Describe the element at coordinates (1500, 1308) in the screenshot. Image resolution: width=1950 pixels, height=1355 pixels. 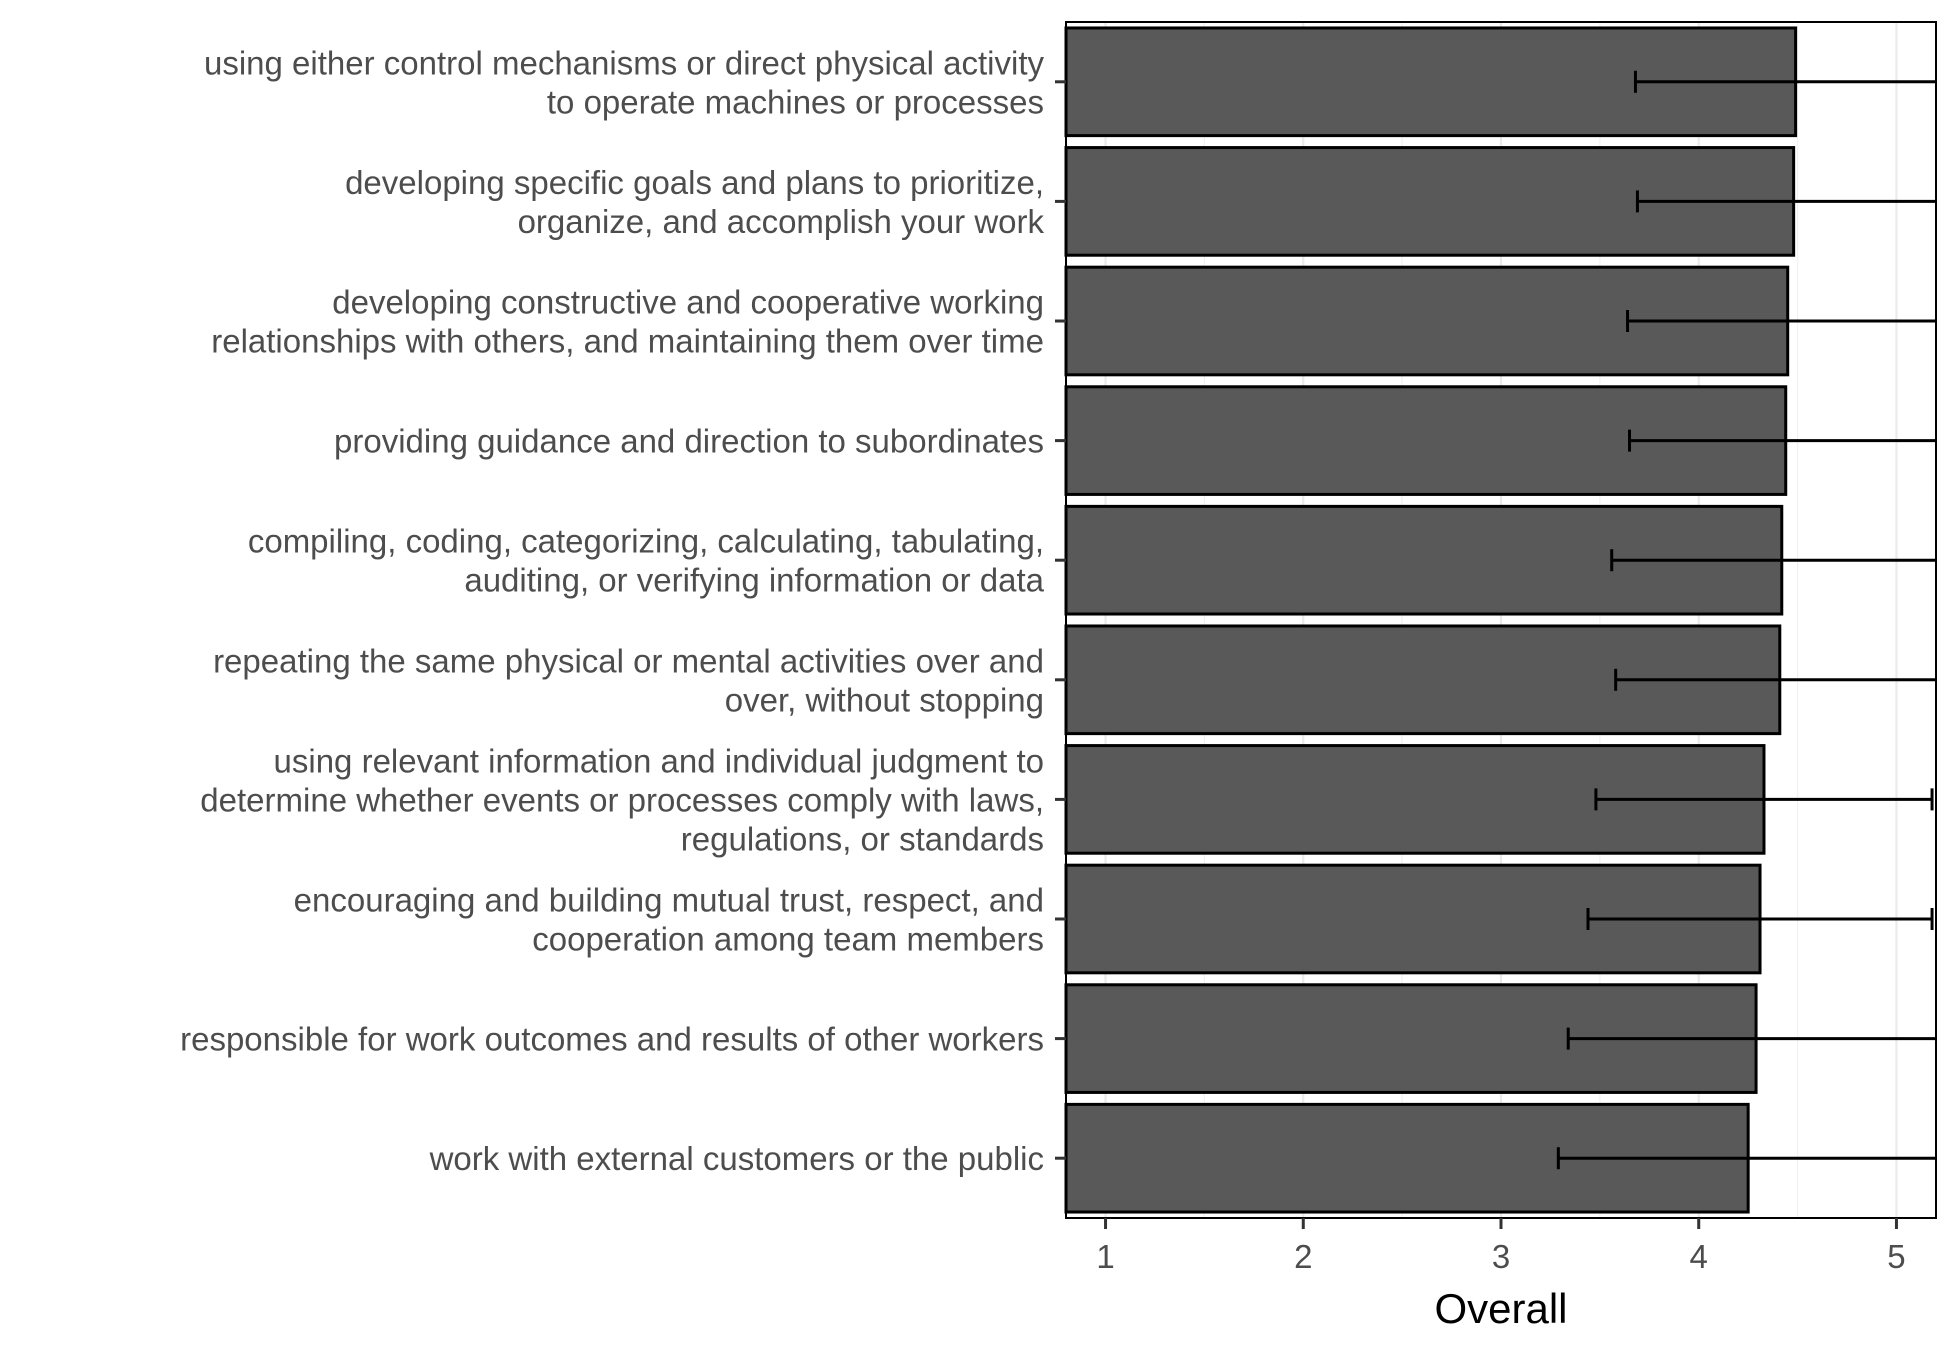
I see `x-axis-title: Overall` at that location.